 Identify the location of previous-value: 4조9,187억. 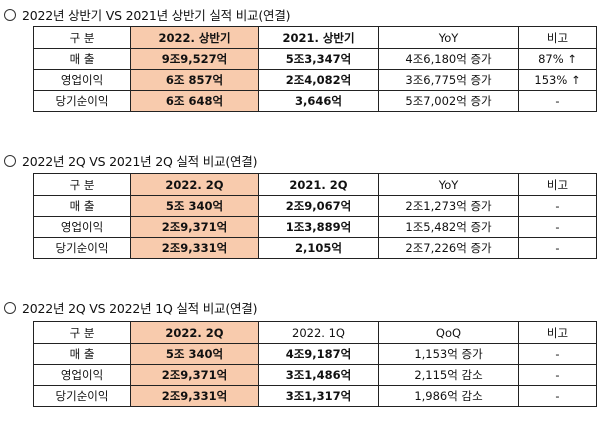
(318, 354).